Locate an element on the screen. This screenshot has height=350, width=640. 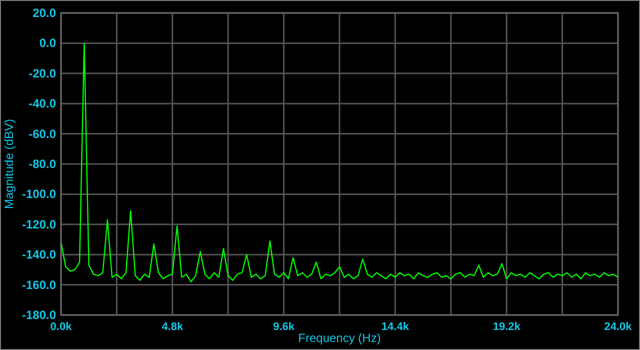
x-tick-label: 4.8k is located at coordinates (173, 327).